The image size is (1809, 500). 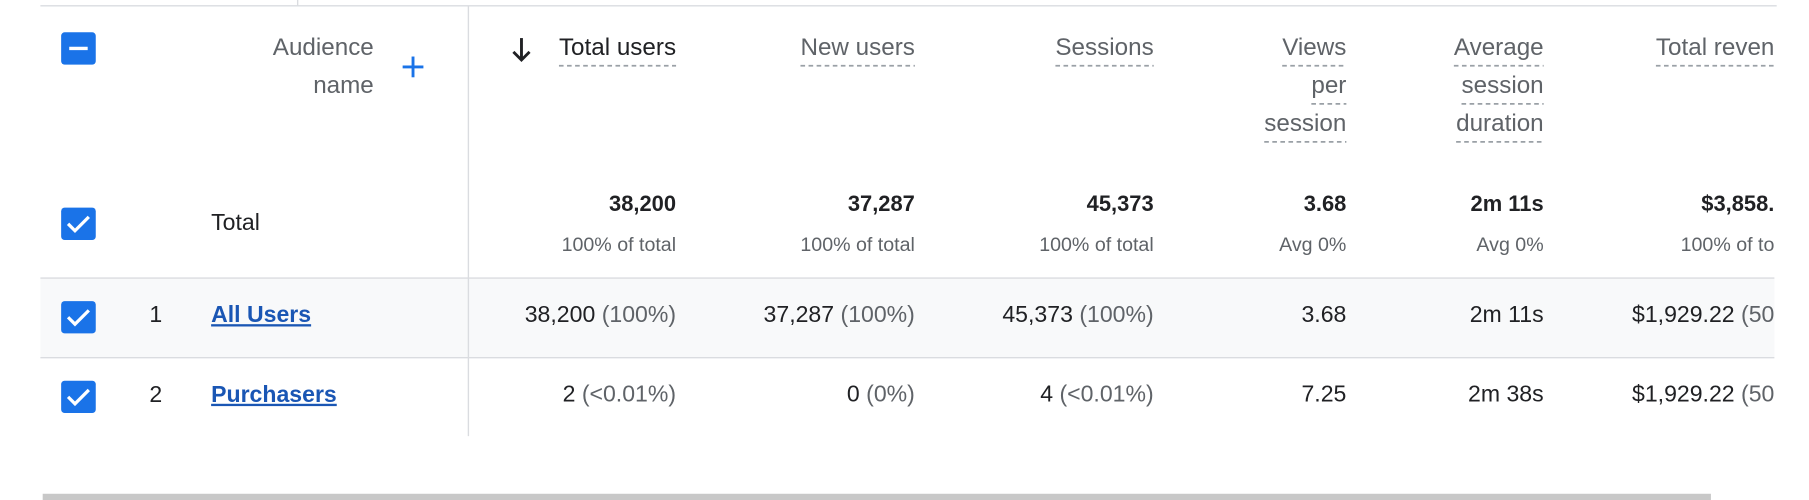 What do you see at coordinates (1328, 85) in the screenshot?
I see `metric-header: per` at bounding box center [1328, 85].